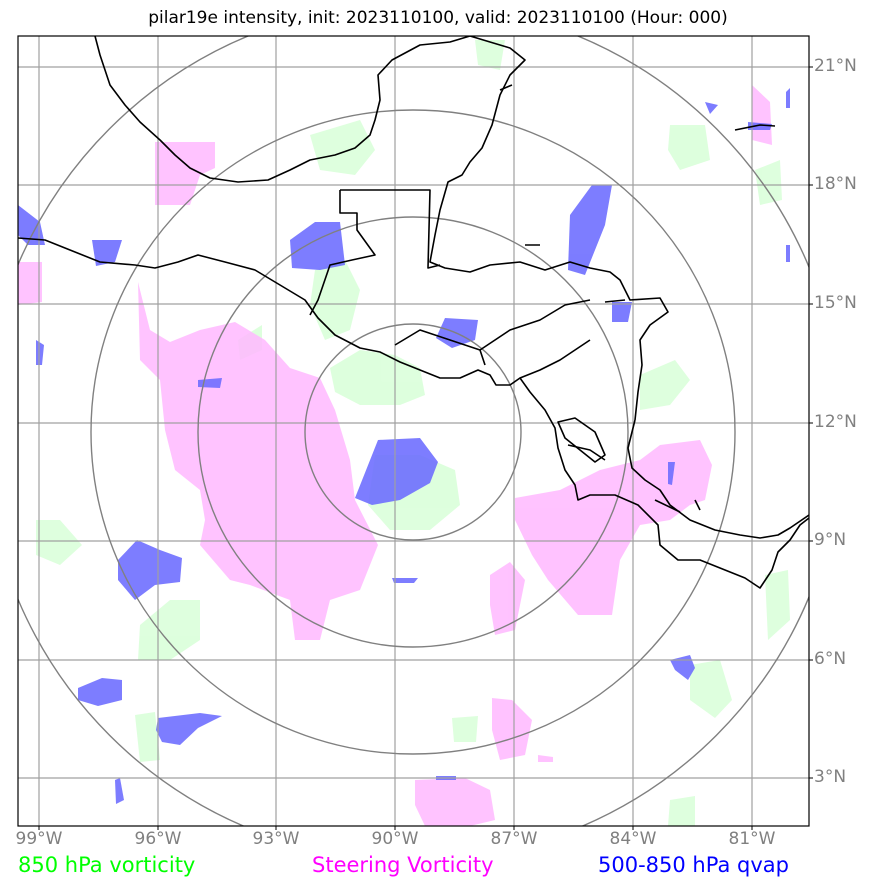 This screenshot has width=876, height=891. I want to click on coastline-gulf, so click(282, 109).